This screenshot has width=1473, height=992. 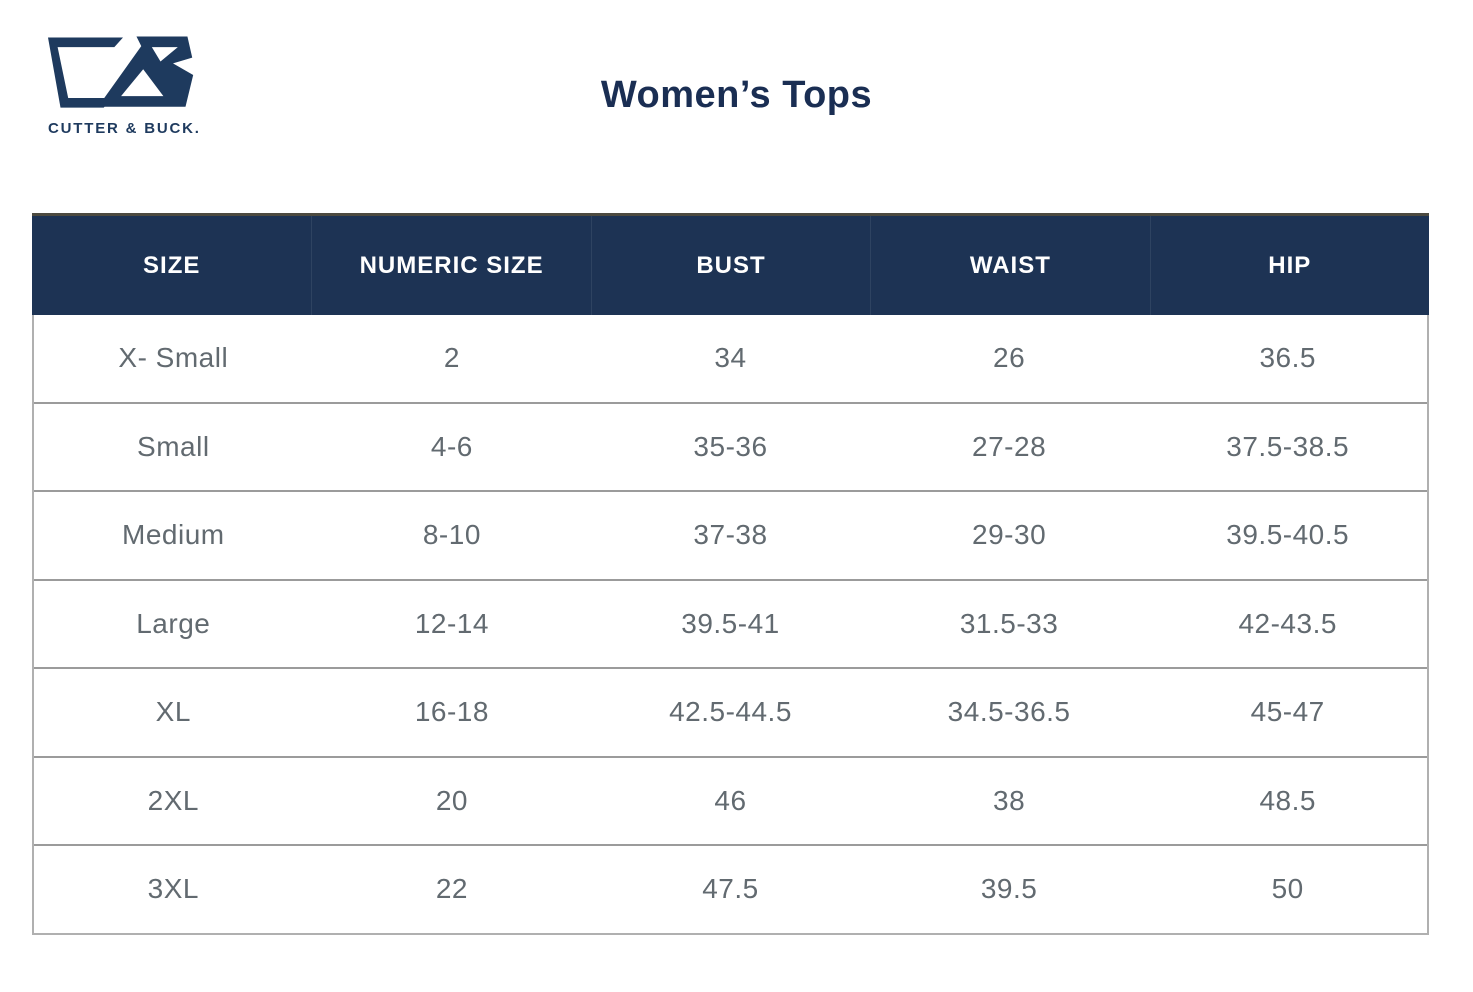 I want to click on table-cell-hip: 37.5-38.5, so click(x=1288, y=446).